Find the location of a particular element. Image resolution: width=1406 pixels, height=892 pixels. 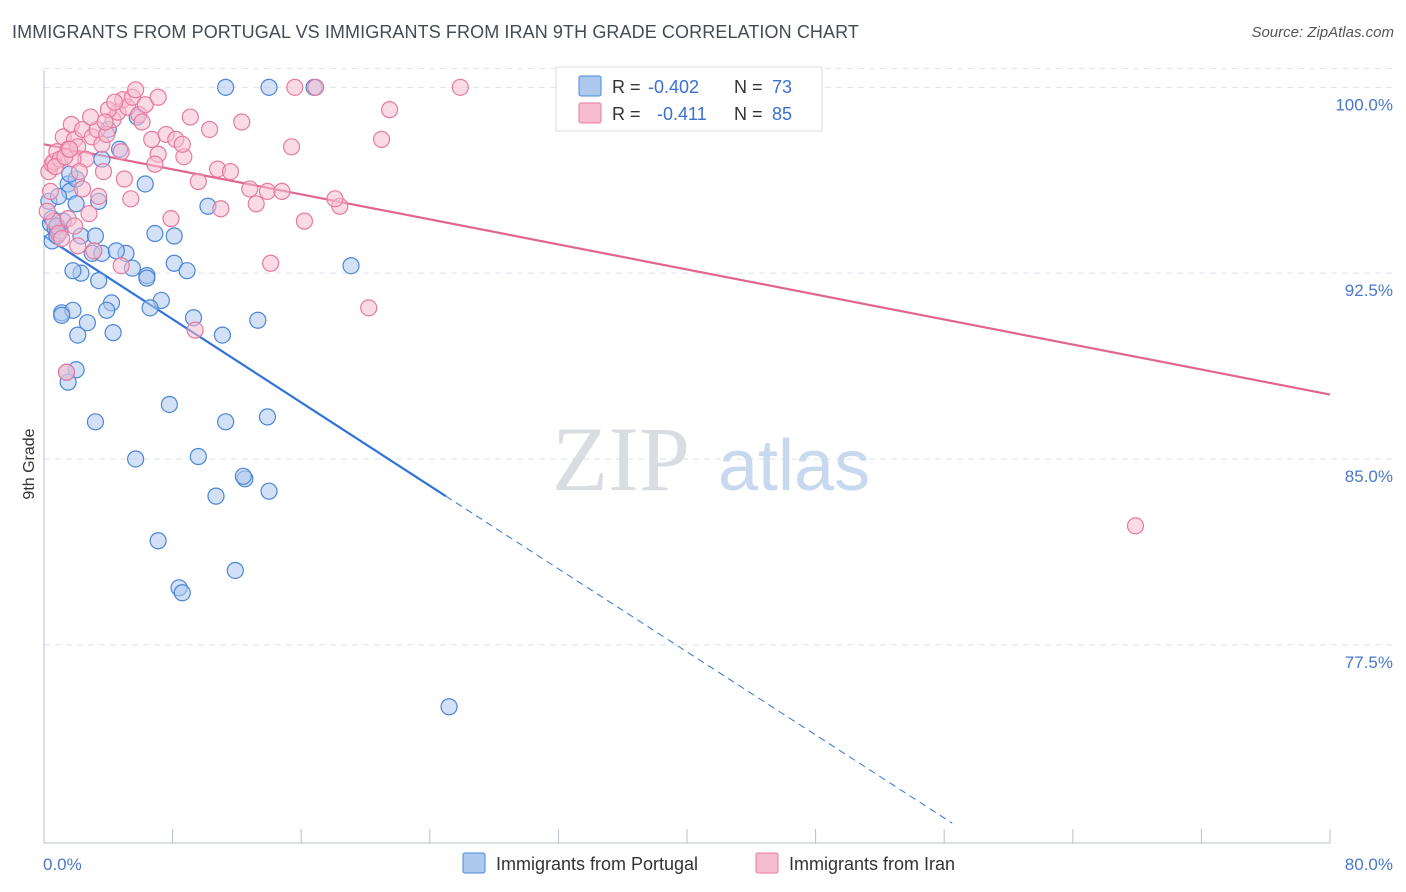

stats-r-value-iran: -0.411 is located at coordinates (682, 114).